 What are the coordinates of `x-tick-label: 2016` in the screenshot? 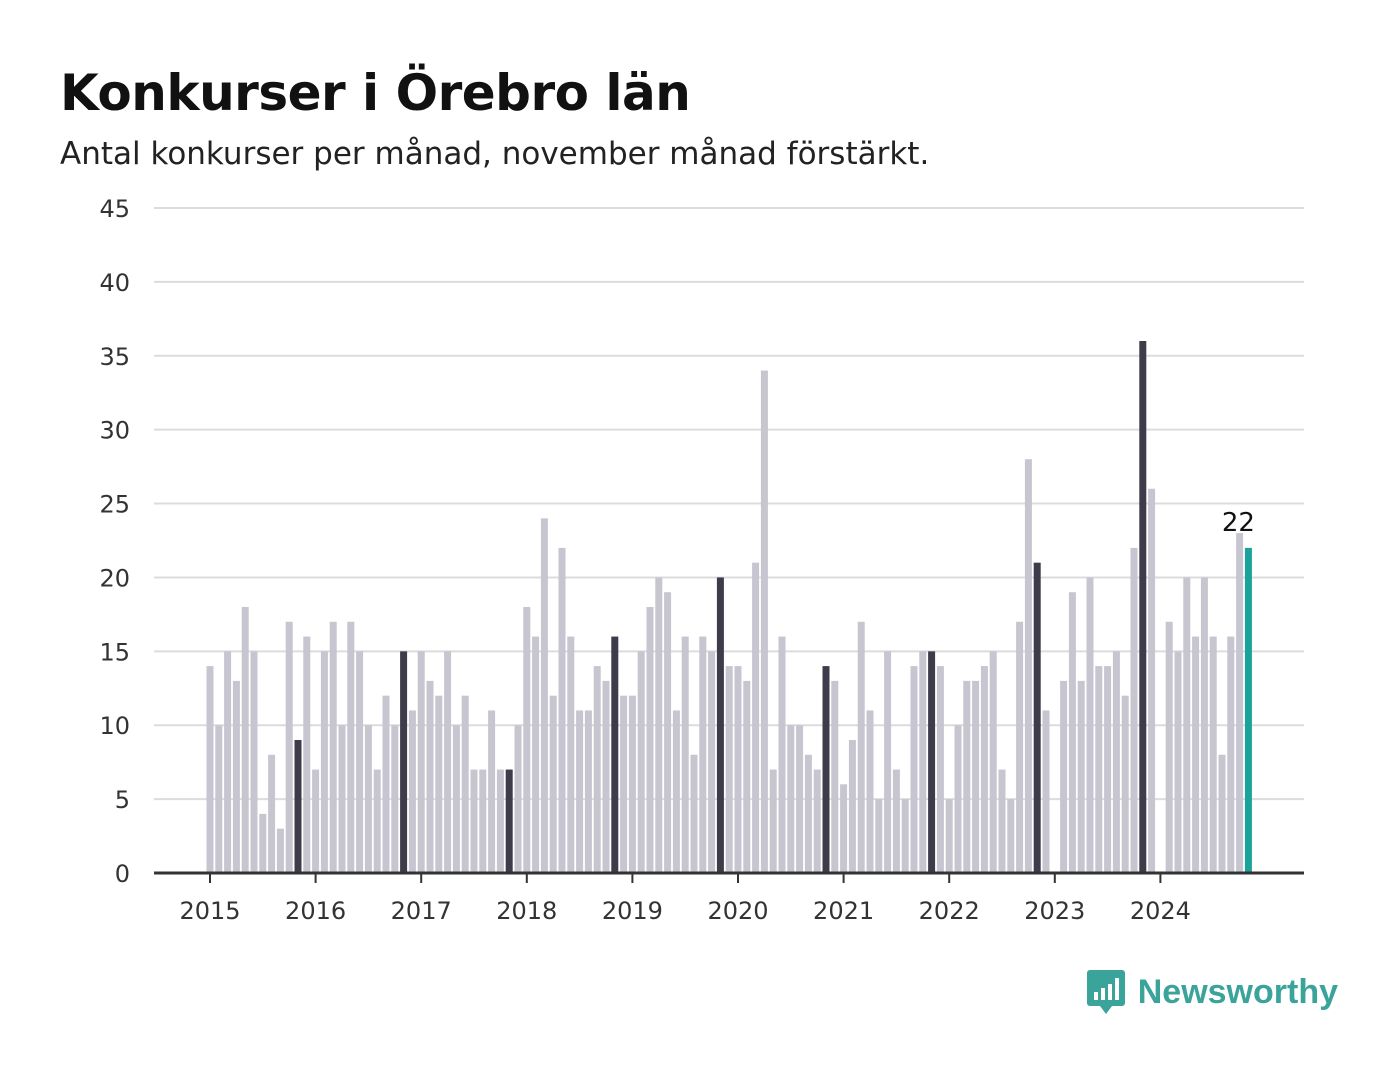 It's located at (315, 911).